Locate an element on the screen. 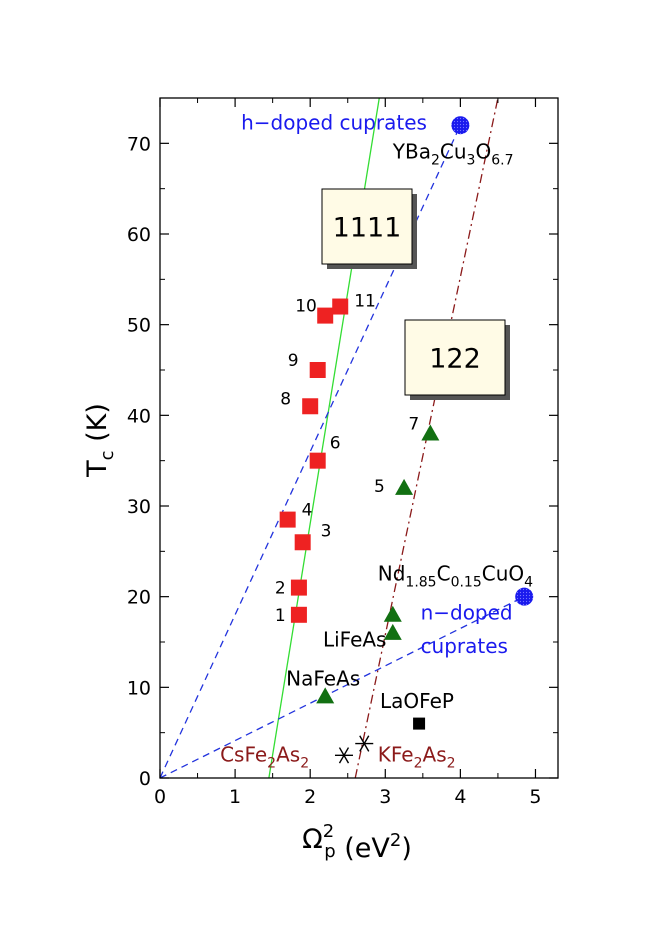 This screenshot has height=925, width=654. x-tick-label: 3 is located at coordinates (385, 797).